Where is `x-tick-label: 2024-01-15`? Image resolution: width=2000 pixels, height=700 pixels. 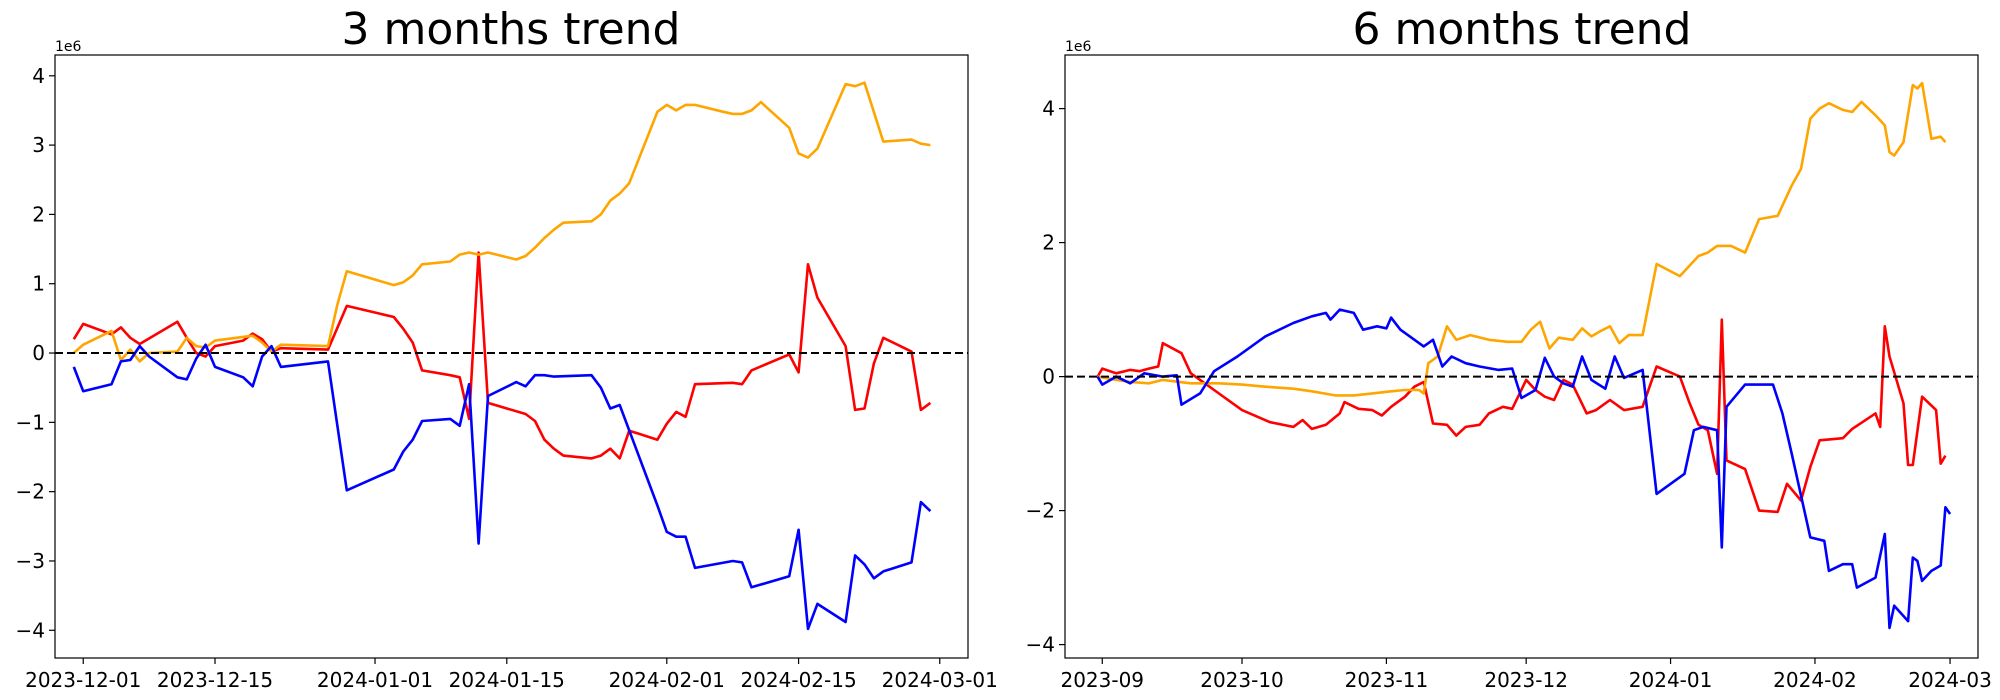
x-tick-label: 2024-01-15 is located at coordinates (507, 680).